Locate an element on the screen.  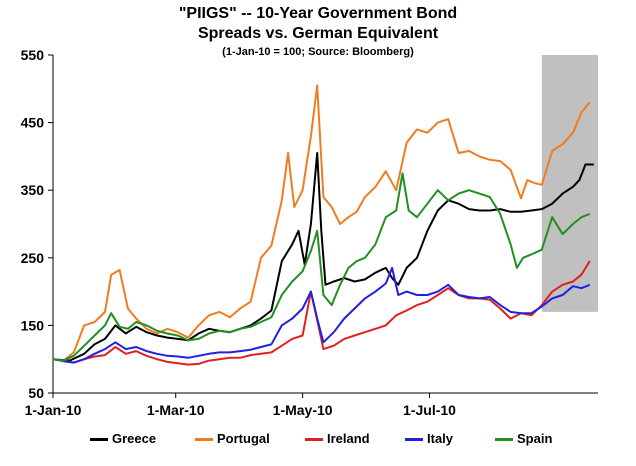
legend-item-spain: Spain is located at coordinates (523, 440).